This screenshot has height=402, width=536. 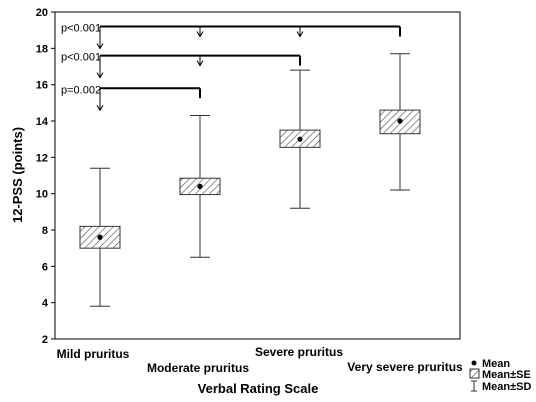 I want to click on y-tick-label: 4, so click(x=45, y=304).